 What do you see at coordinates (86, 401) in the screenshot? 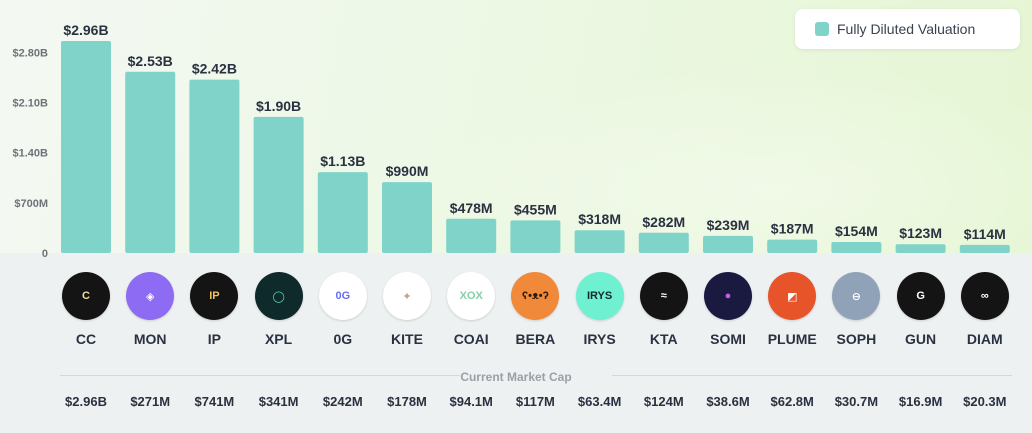
I see `market-cap-value: $2.96B` at bounding box center [86, 401].